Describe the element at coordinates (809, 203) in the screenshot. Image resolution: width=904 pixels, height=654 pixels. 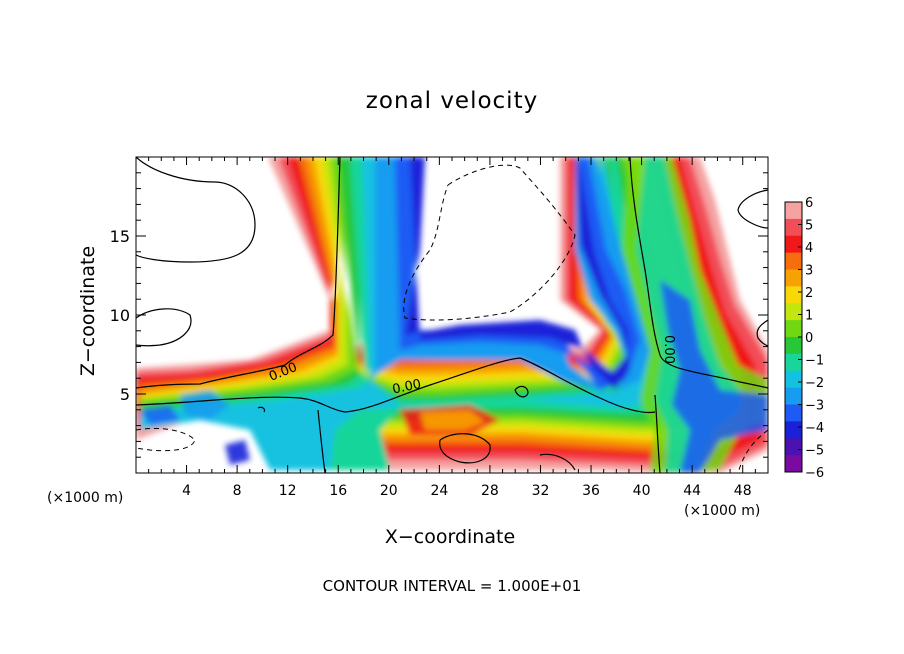
I see `colorbar-tick-label: 6` at that location.